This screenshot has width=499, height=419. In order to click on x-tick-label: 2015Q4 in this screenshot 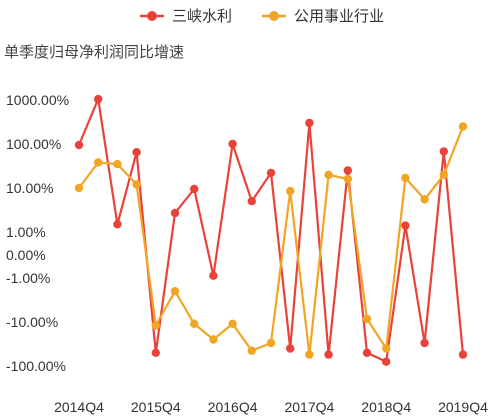, I will do `click(156, 407)`.